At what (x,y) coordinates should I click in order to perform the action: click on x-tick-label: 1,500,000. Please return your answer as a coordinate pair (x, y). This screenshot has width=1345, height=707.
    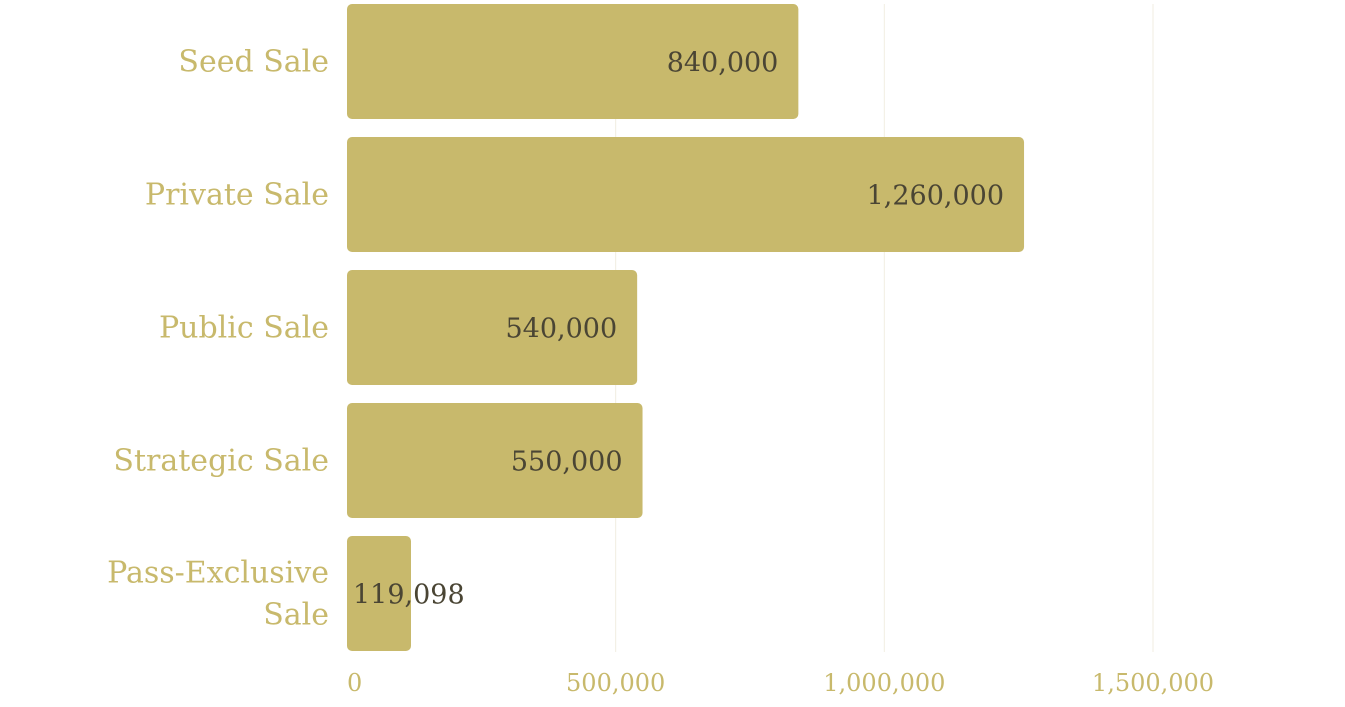
    Looking at the image, I should click on (1153, 683).